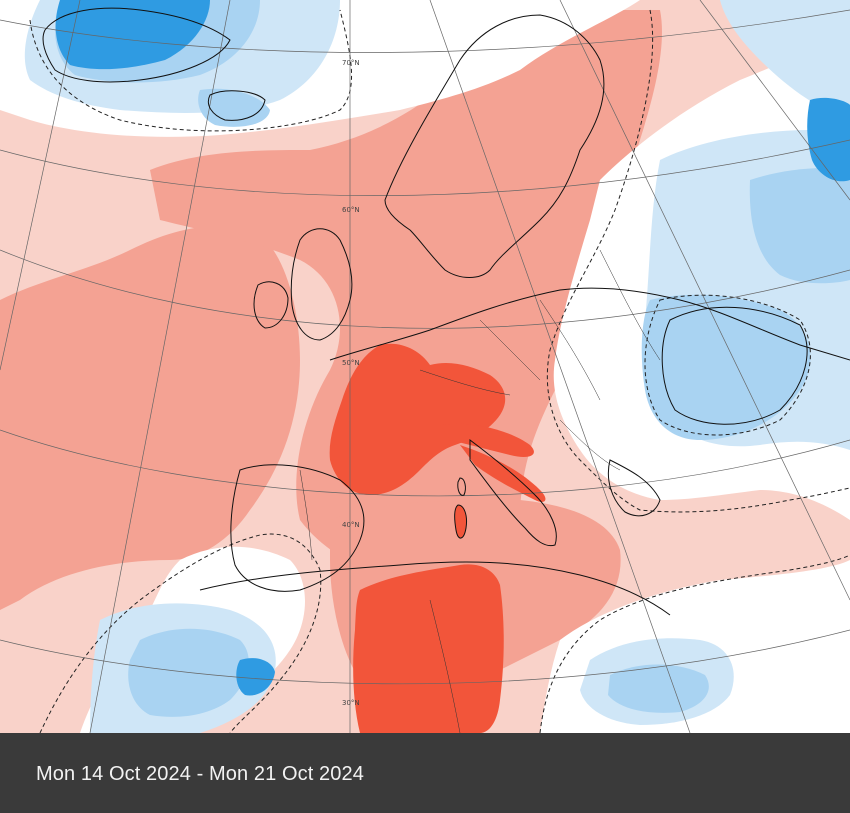 This screenshot has width=850, height=813. What do you see at coordinates (634, 488) in the screenshot?
I see `coast-greece` at bounding box center [634, 488].